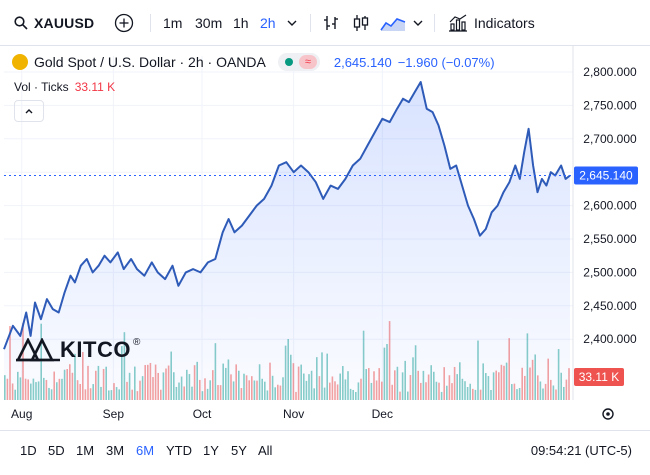 The image size is (650, 475). I want to click on add-symbol-button, so click(124, 23).